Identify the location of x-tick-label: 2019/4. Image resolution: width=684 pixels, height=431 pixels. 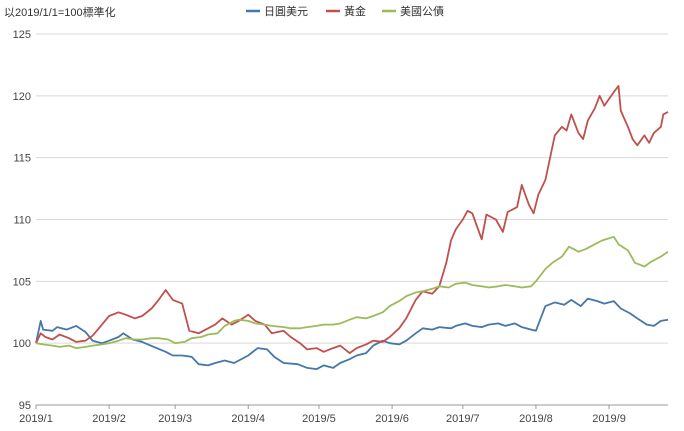
(248, 419).